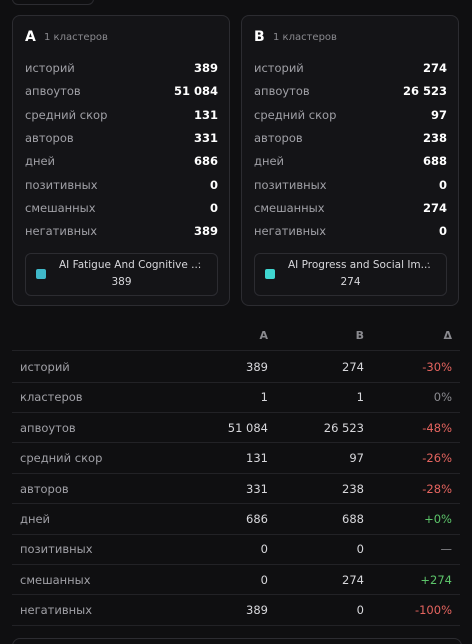 The width and height of the screenshot is (472, 644). What do you see at coordinates (53, 2) in the screenshot?
I see `tab` at bounding box center [53, 2].